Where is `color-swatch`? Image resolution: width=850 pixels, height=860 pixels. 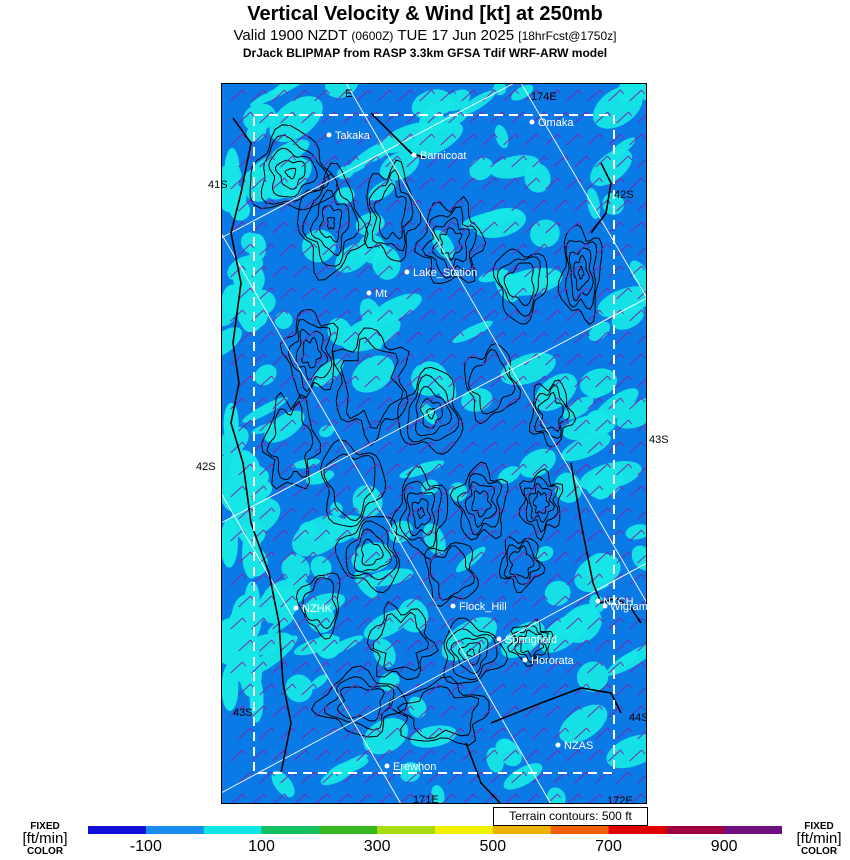
color-swatch is located at coordinates (232, 830).